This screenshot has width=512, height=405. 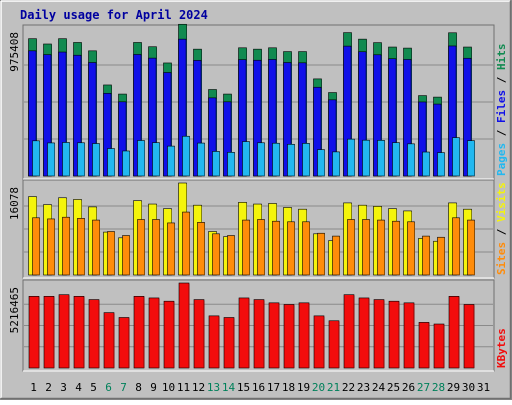 I want to click on day-label-23: 23, so click(x=363, y=387).